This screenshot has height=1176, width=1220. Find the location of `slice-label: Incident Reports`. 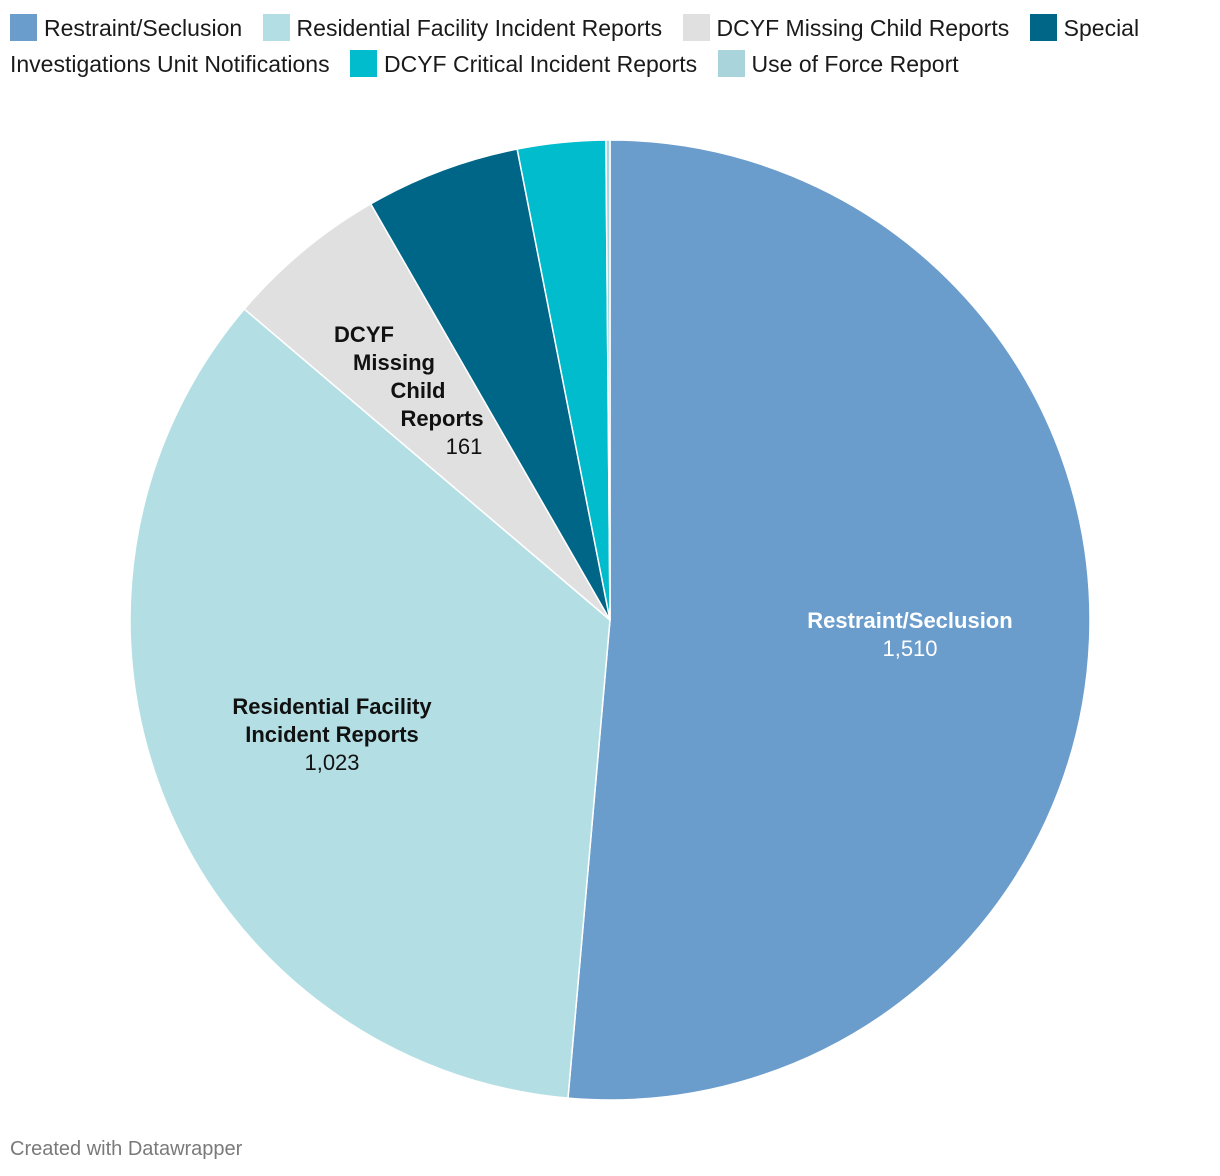

slice-label: Incident Reports is located at coordinates (332, 734).